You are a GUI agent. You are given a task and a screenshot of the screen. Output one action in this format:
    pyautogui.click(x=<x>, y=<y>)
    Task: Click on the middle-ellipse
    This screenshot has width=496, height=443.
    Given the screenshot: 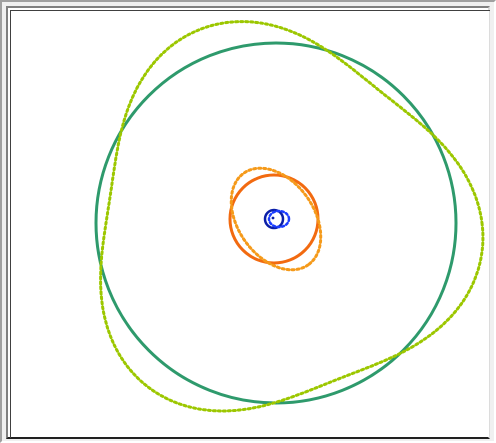 What is the action you would take?
    pyautogui.click(x=276, y=219)
    